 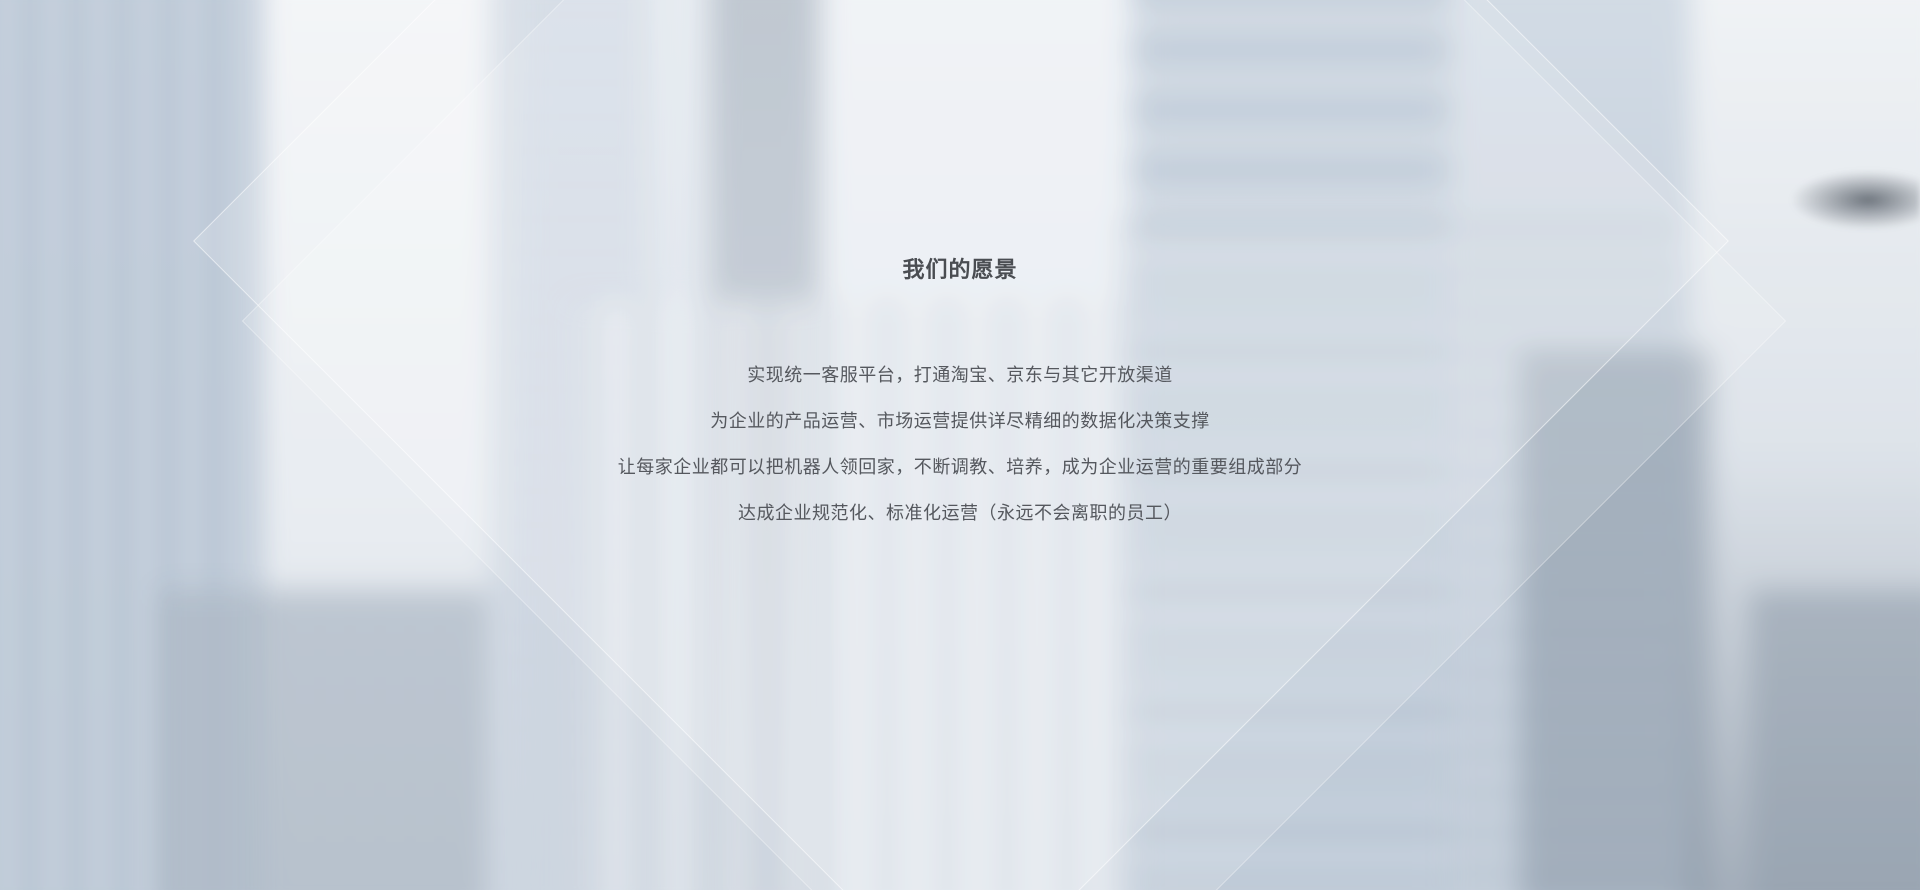 I want to click on vision-line: 达成企业规范化、标准化运营（永远不会离职的员工）, so click(x=960, y=513).